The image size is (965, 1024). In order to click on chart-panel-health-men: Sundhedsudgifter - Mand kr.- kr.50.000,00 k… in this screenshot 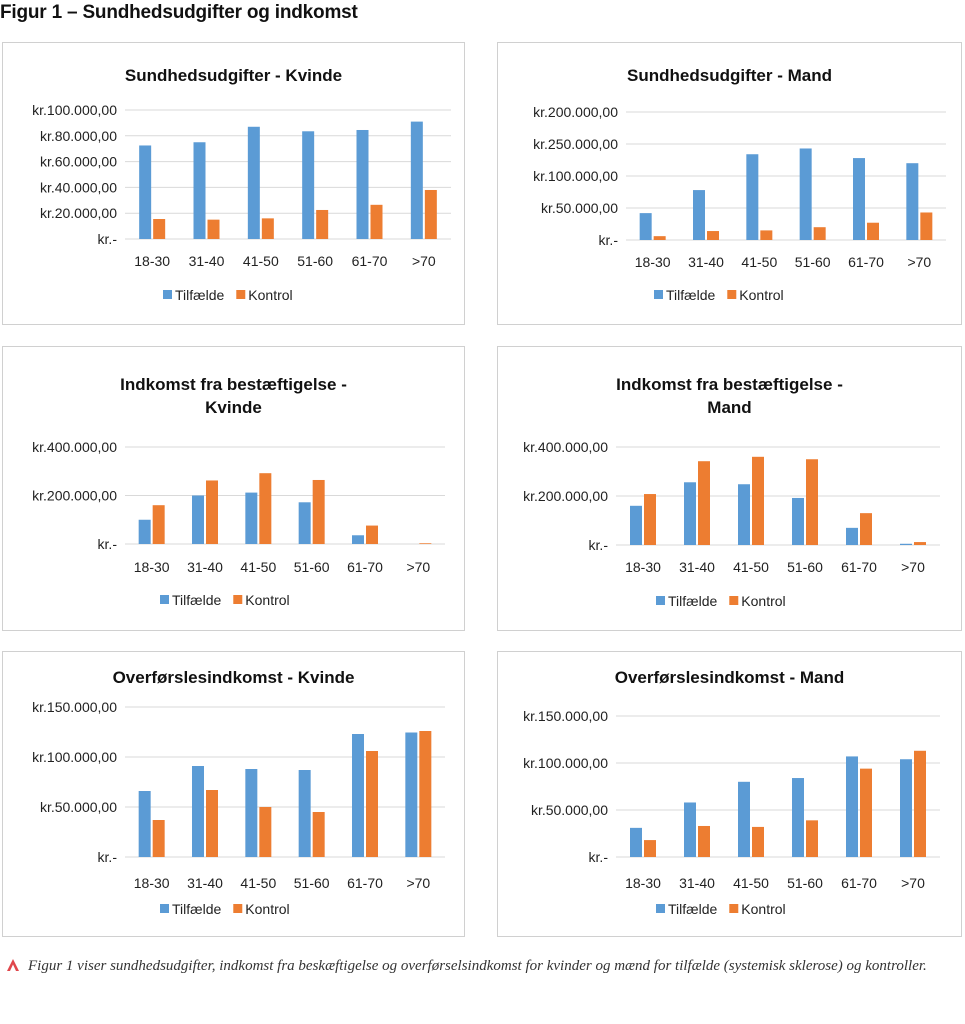, I will do `click(729, 183)`.